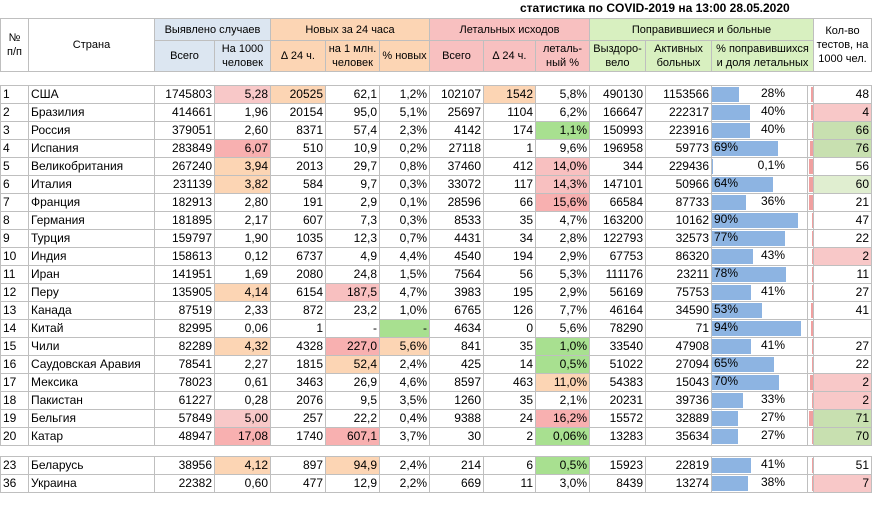 Image resolution: width=886 pixels, height=508 pixels. What do you see at coordinates (509, 220) in the screenshot?
I see `deaths-d24: 35` at bounding box center [509, 220].